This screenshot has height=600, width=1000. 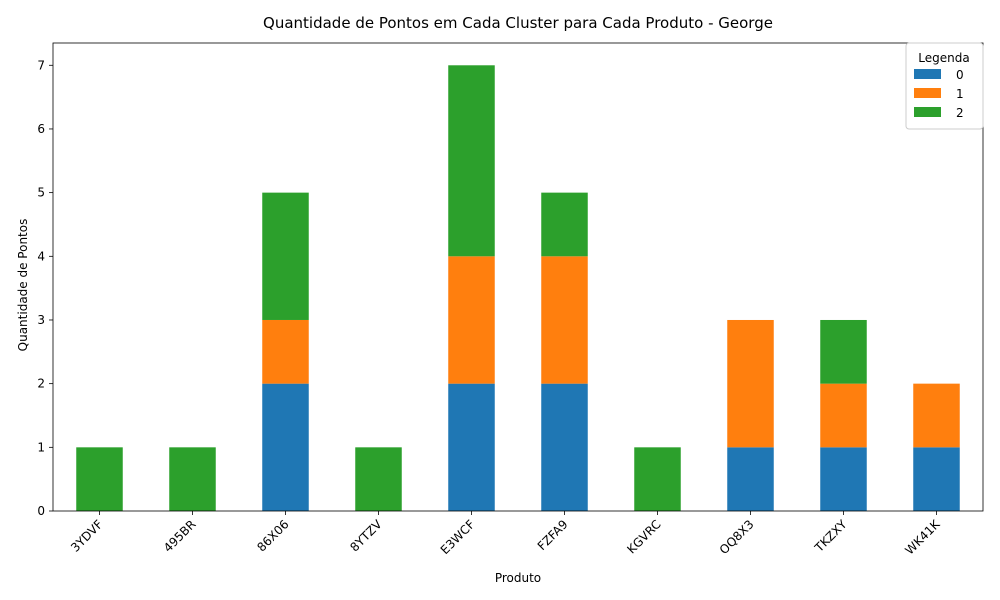 What do you see at coordinates (41, 447) in the screenshot?
I see `y-tick-label: 1` at bounding box center [41, 447].